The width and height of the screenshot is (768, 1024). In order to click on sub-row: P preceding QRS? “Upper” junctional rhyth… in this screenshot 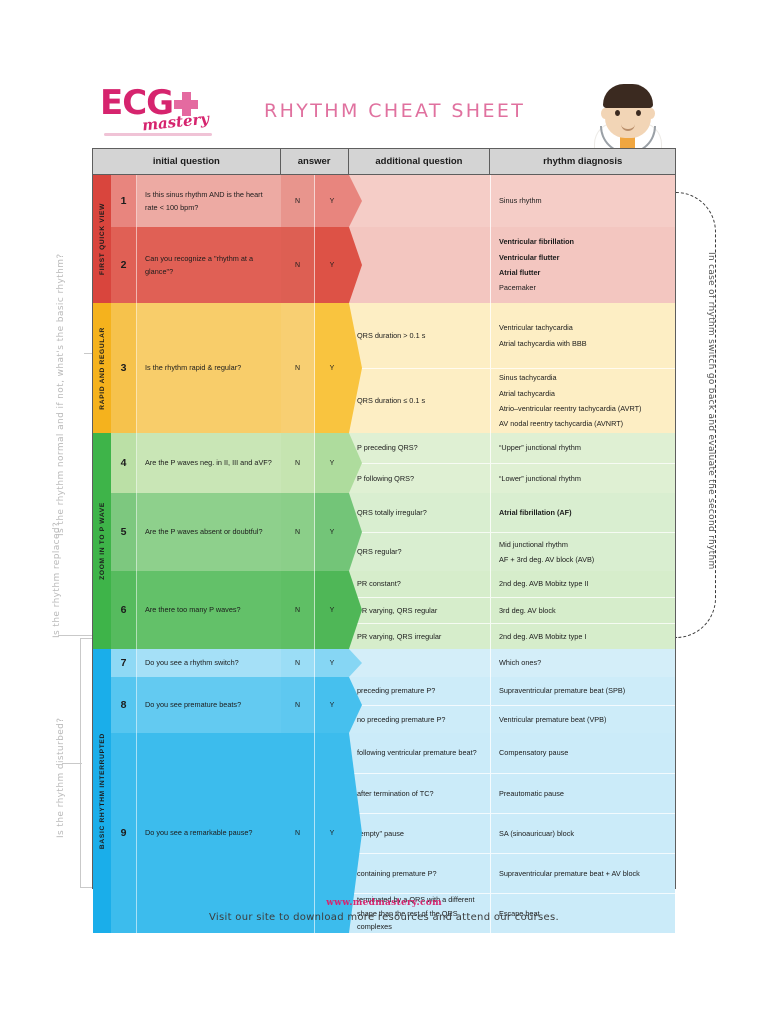, I will do `click(512, 448)`.